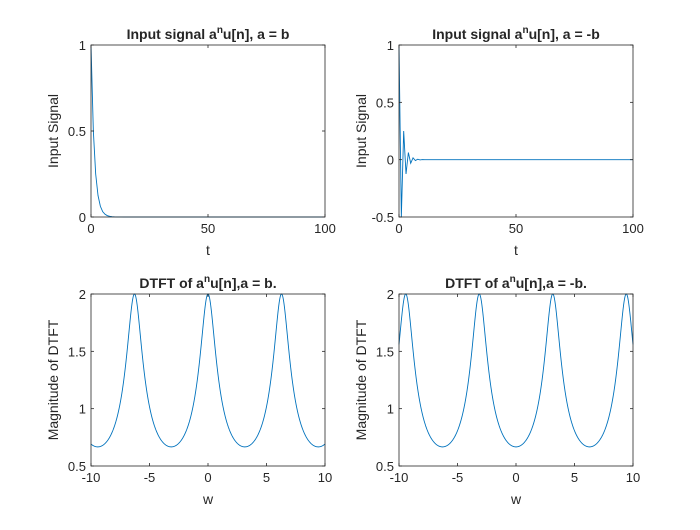 The width and height of the screenshot is (700, 530). I want to click on chart-title: DTFT of anu[n],a = b., so click(207, 282).